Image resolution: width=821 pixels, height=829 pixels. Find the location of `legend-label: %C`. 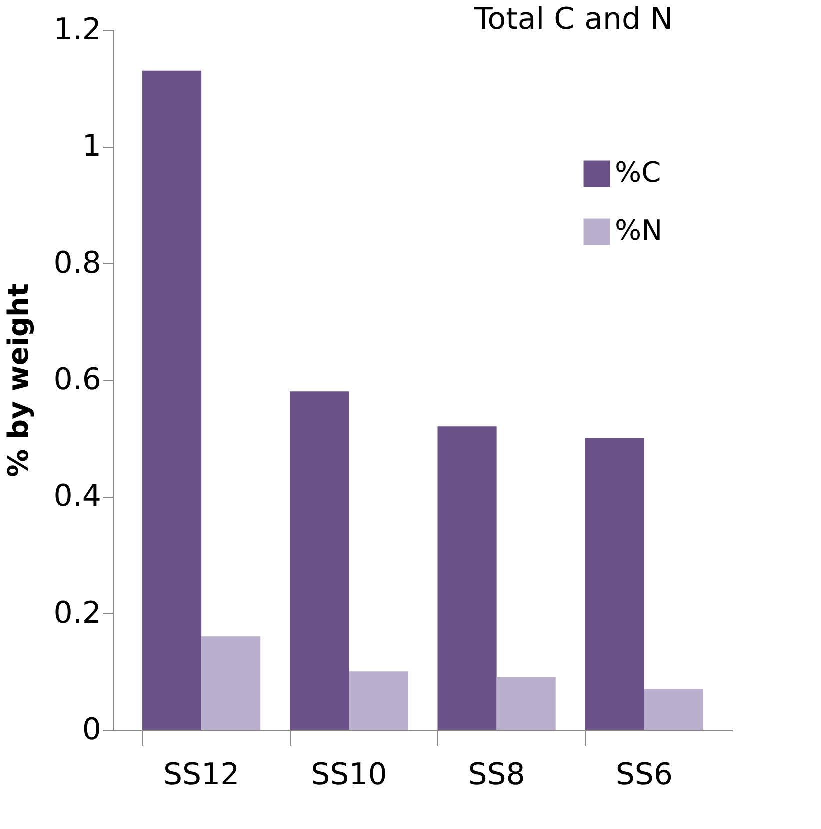

legend-label: %C is located at coordinates (638, 172).